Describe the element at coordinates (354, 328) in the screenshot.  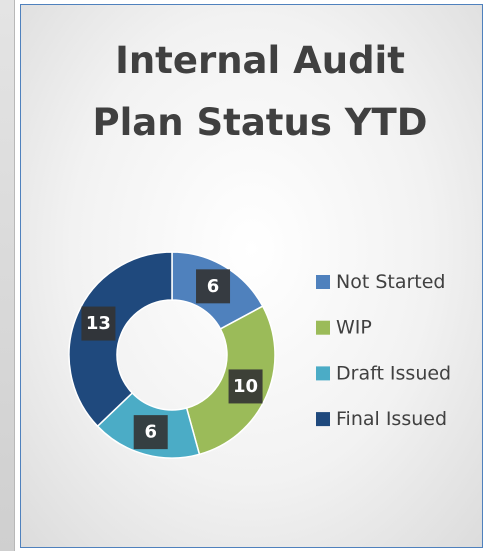
I see `legend-label: WIP` at that location.